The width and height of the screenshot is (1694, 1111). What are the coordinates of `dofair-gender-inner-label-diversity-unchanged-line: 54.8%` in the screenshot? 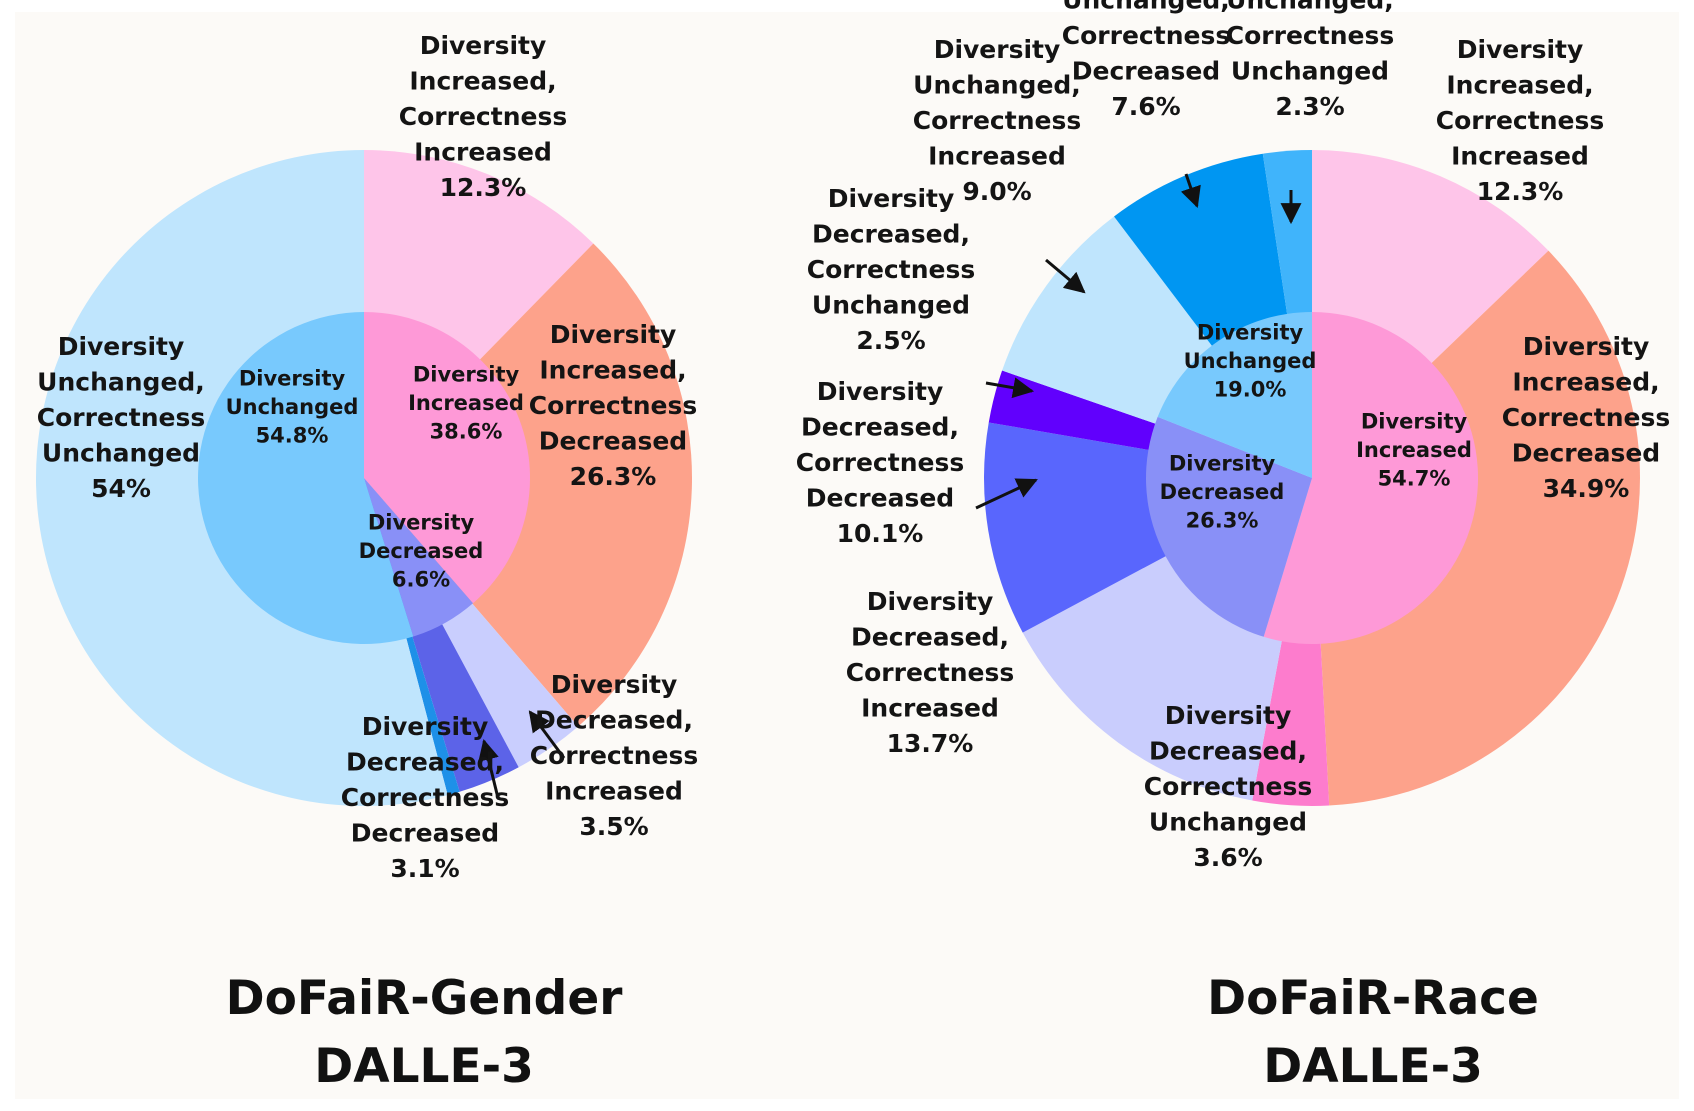 It's located at (292, 436).